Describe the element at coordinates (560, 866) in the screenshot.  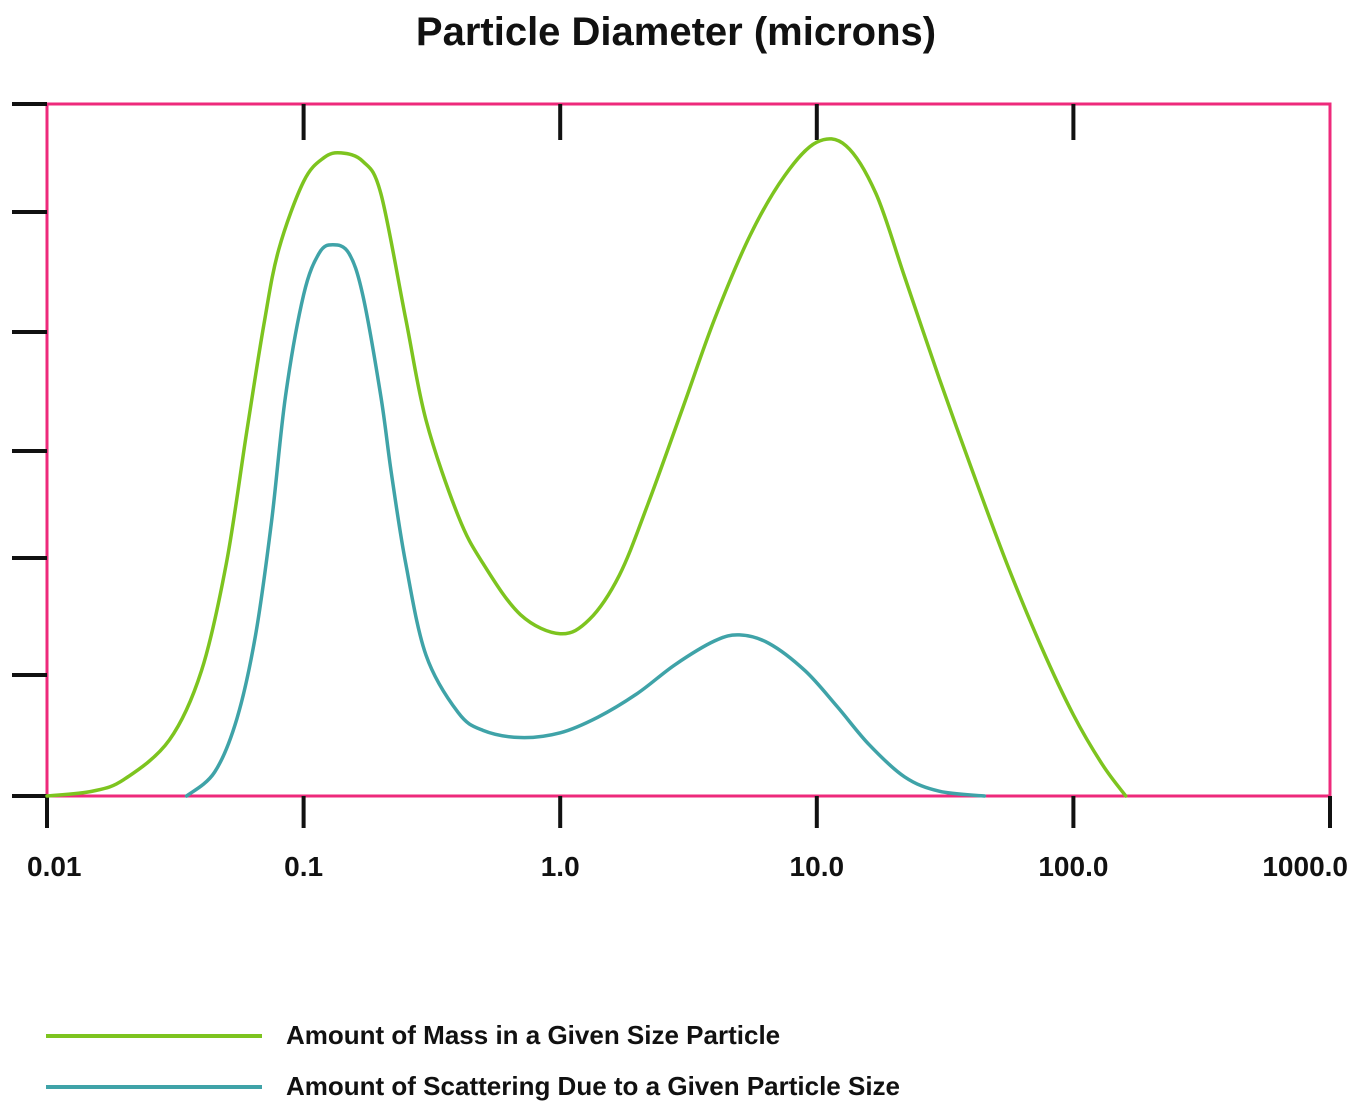
I see `x-tick-label-2: 1.0` at that location.